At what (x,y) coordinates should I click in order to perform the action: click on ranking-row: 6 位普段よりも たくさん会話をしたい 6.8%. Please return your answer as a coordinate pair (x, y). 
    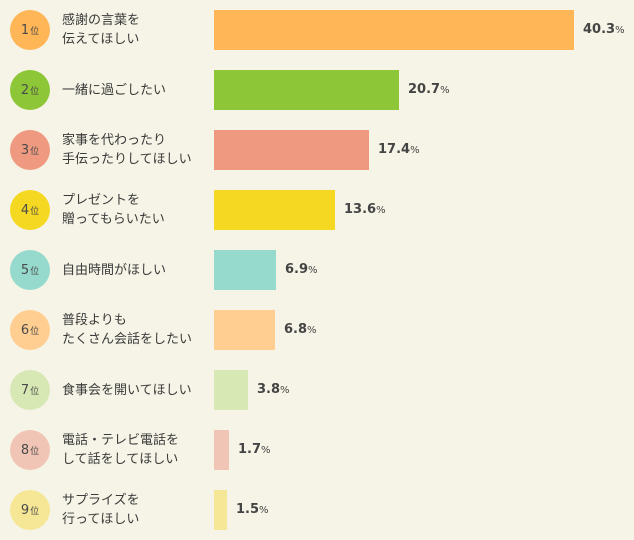
    Looking at the image, I should click on (317, 330).